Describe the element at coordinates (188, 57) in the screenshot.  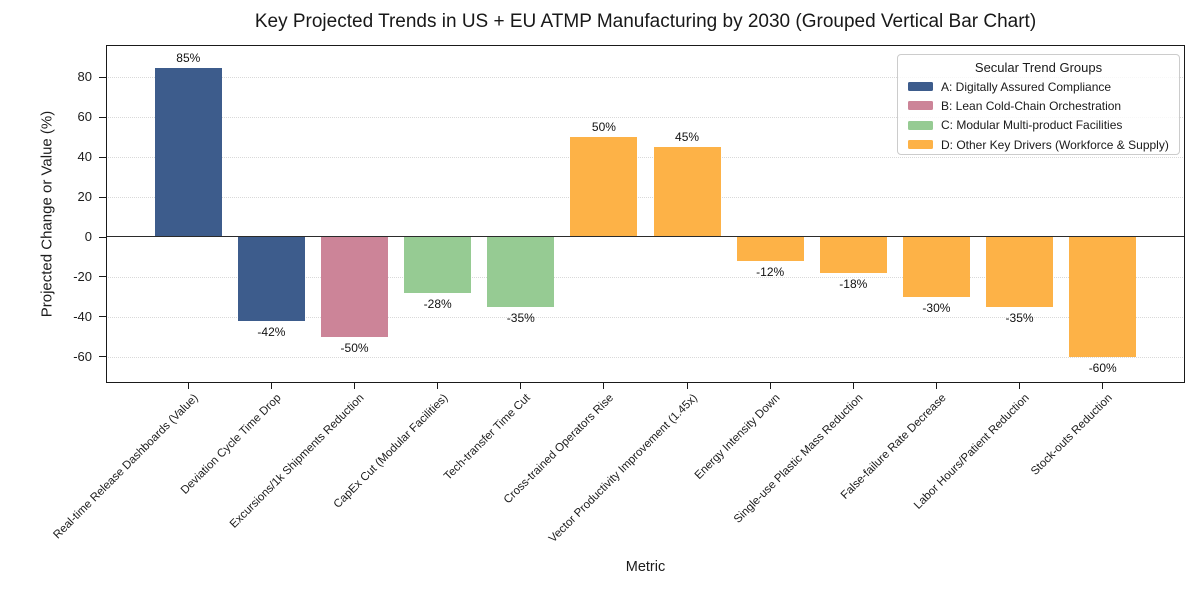
I see `bar-value-label: 85%` at that location.